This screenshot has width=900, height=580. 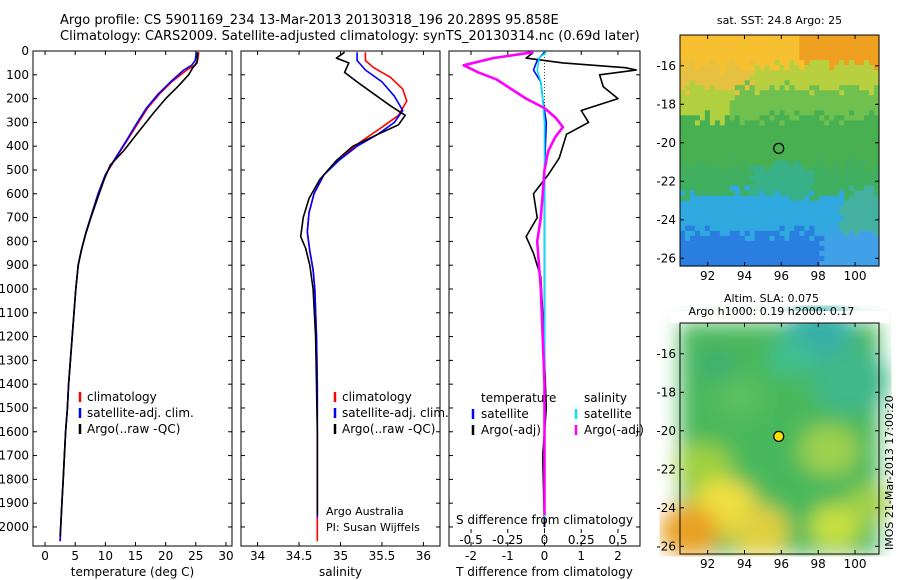 I want to click on y-tick-label: -18, so click(x=666, y=392).